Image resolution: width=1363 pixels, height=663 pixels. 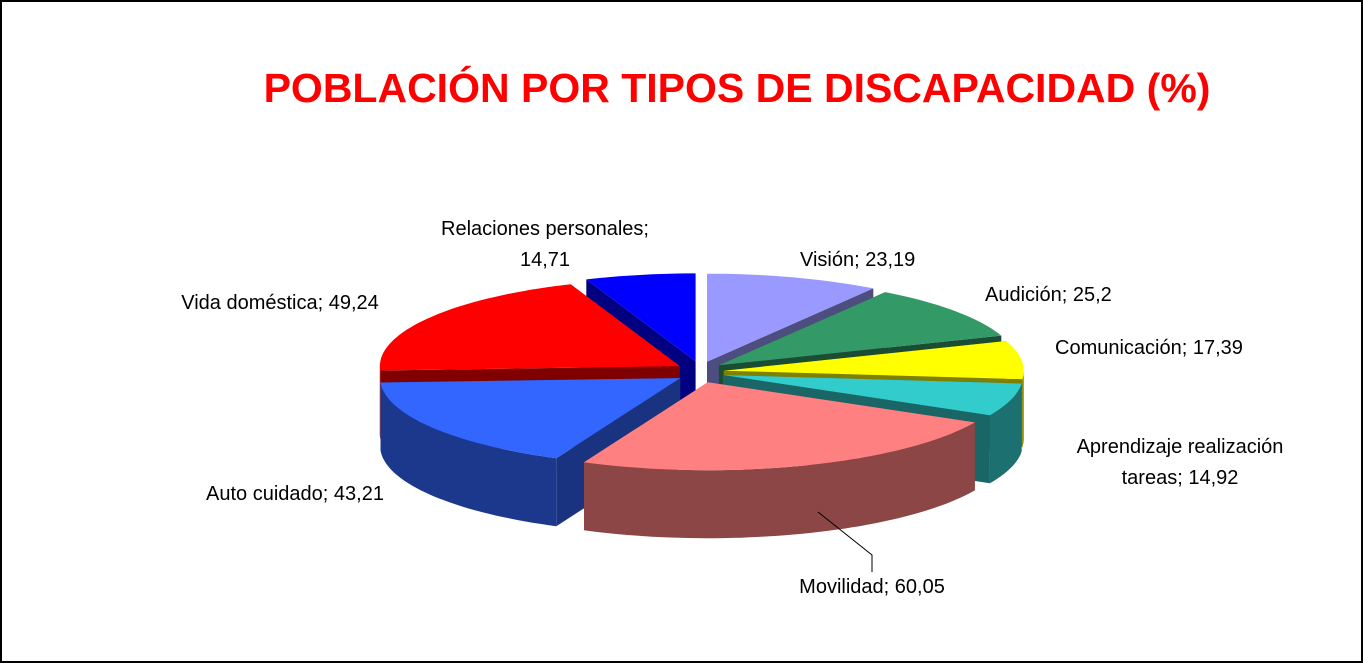 I want to click on leader-line, so click(x=845, y=541).